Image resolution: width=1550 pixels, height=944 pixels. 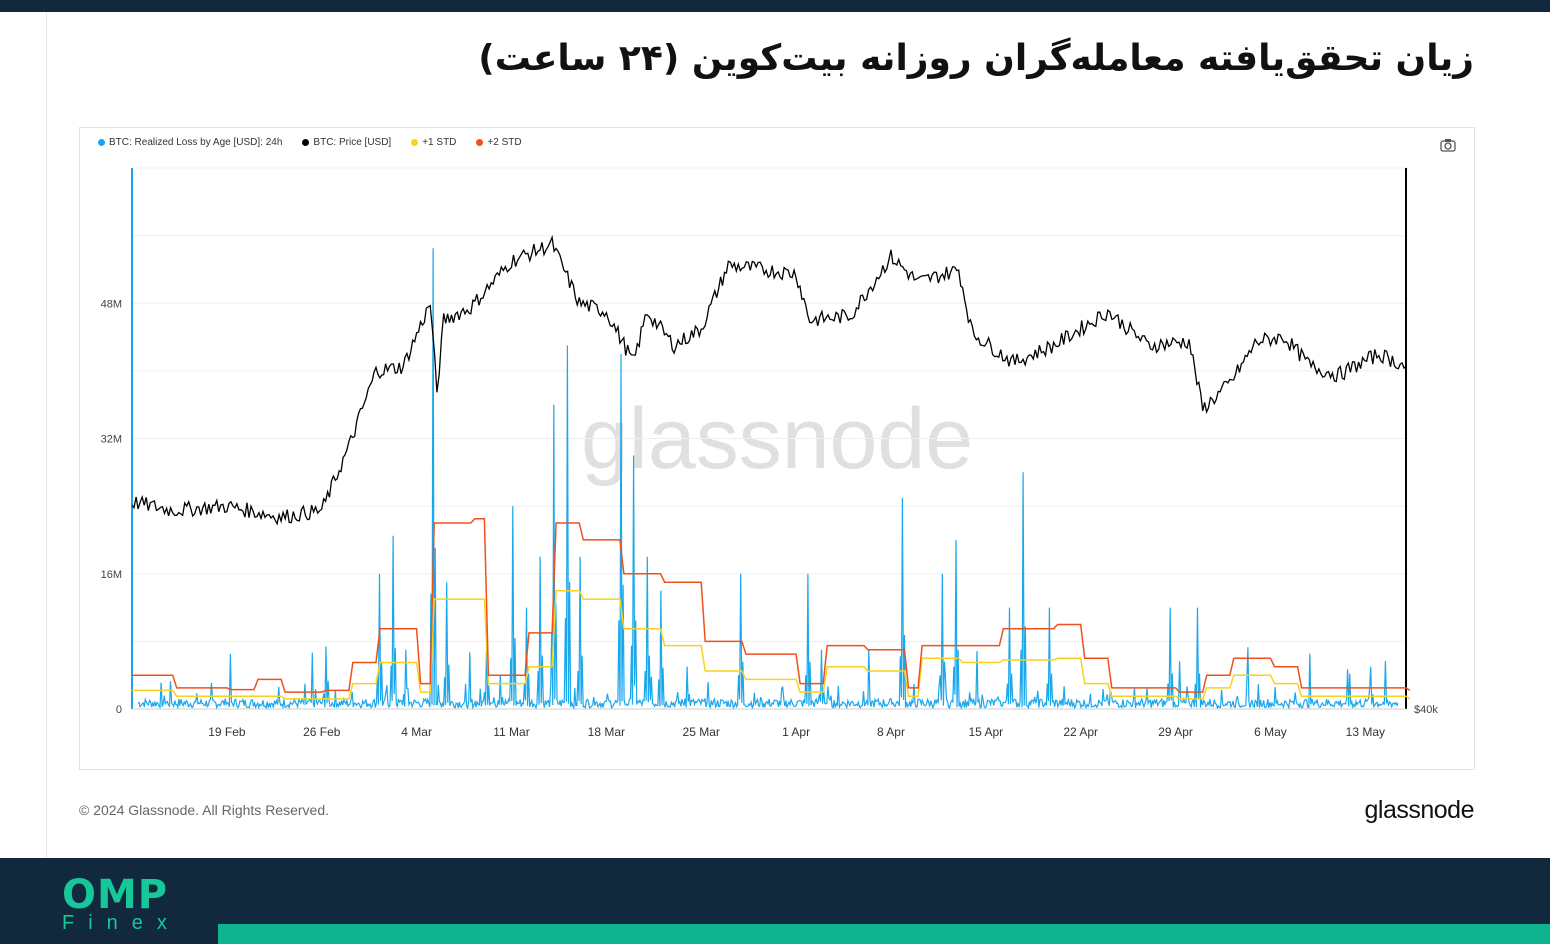 What do you see at coordinates (1448, 145) in the screenshot?
I see `camera-icon` at bounding box center [1448, 145].